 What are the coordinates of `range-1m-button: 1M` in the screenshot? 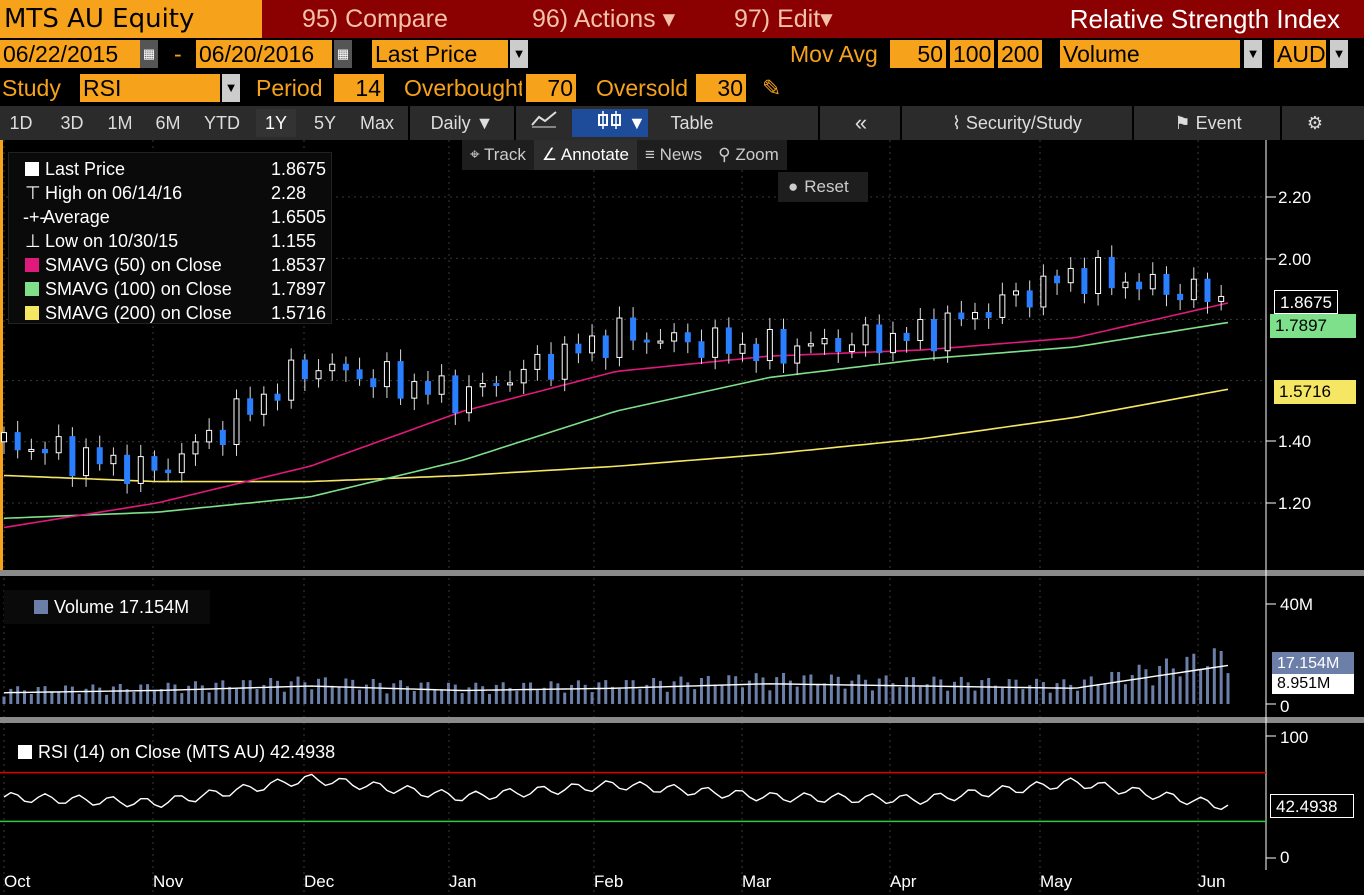 It's located at (120, 123).